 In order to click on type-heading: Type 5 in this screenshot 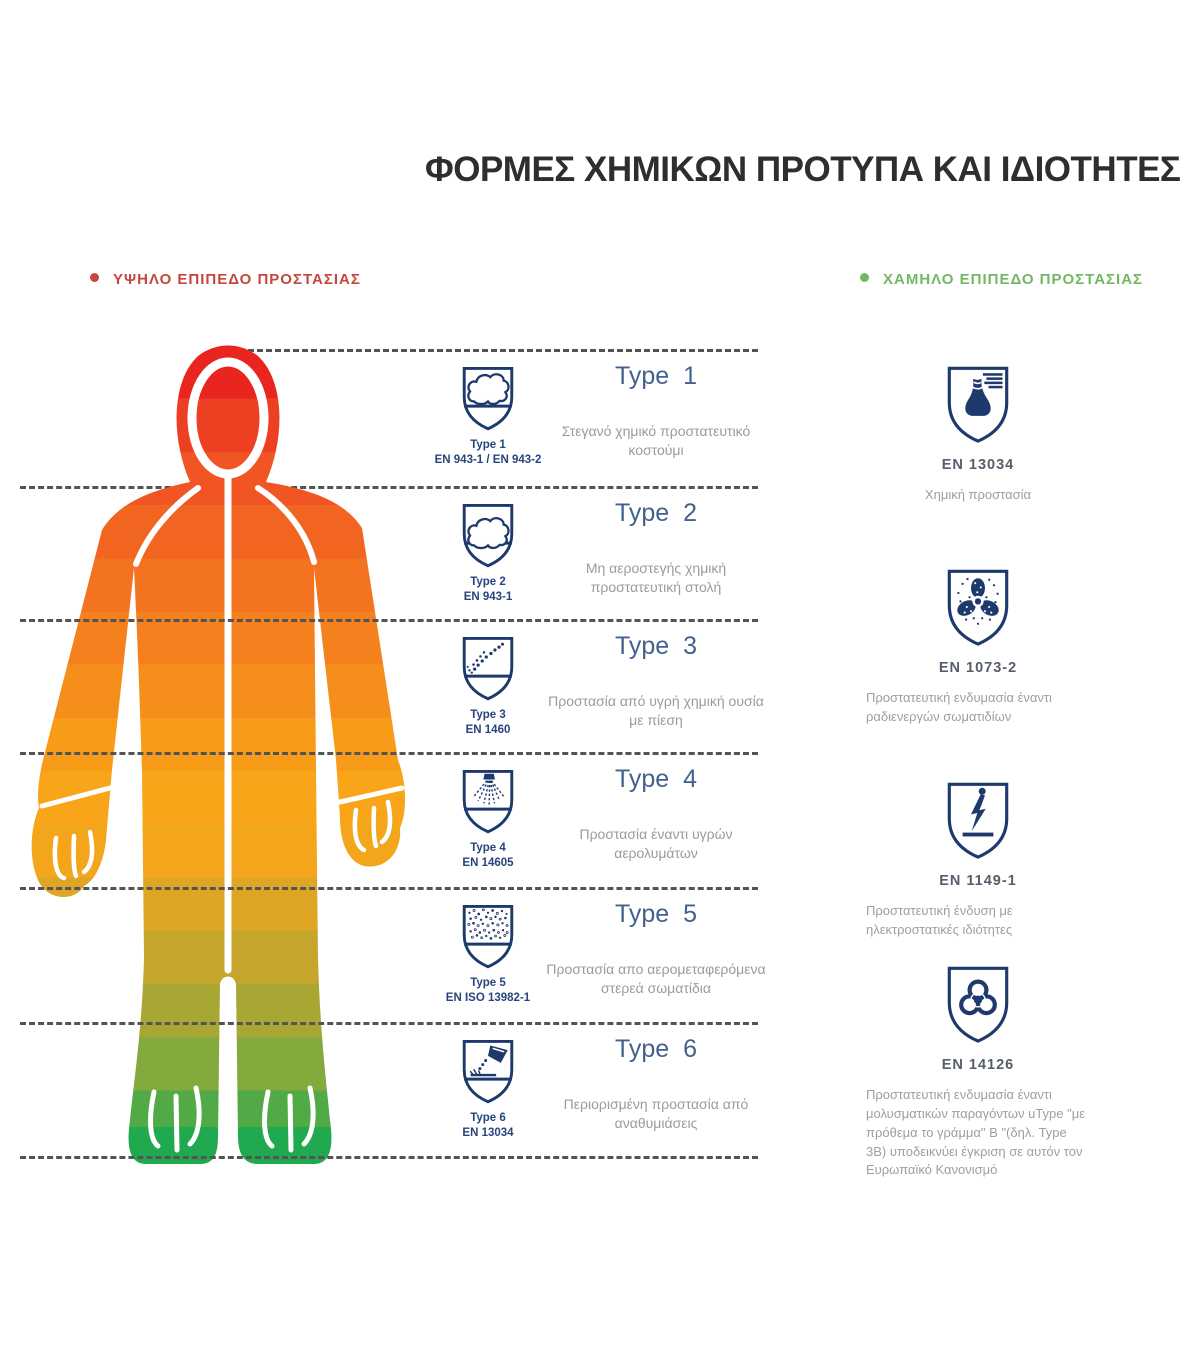, I will do `click(656, 914)`.